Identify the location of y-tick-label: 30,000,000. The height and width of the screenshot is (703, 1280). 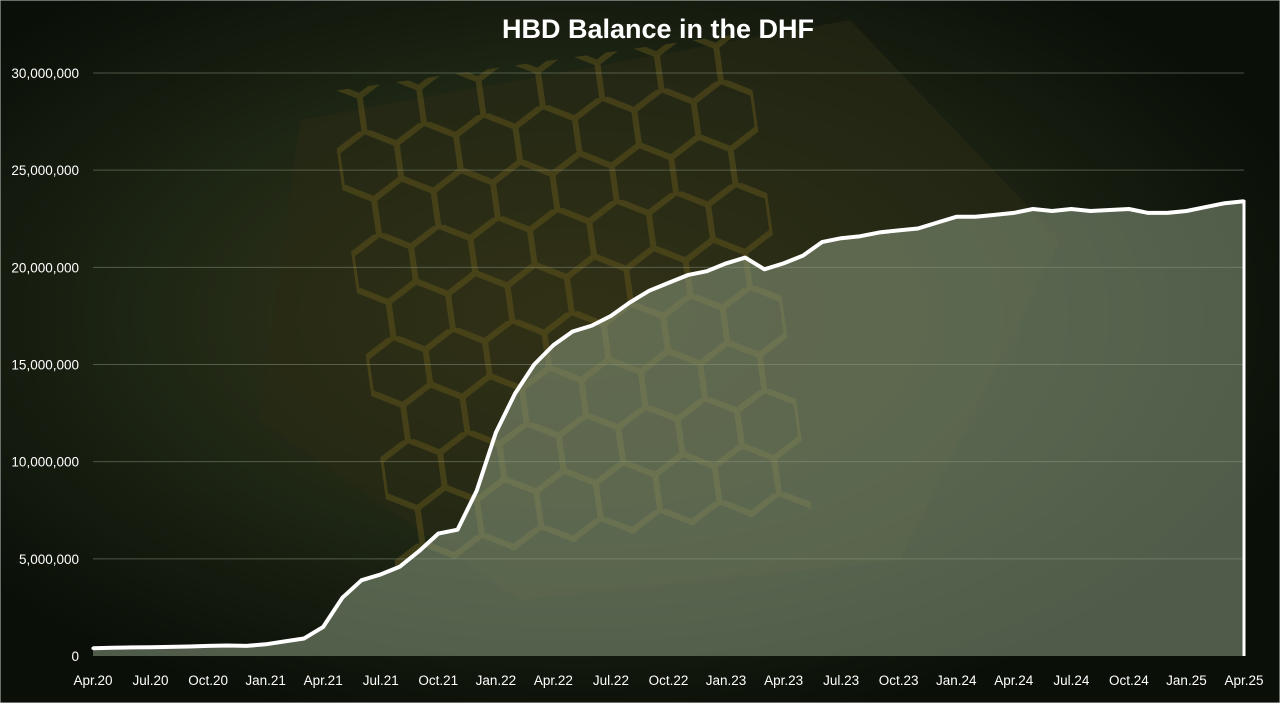
(45, 73).